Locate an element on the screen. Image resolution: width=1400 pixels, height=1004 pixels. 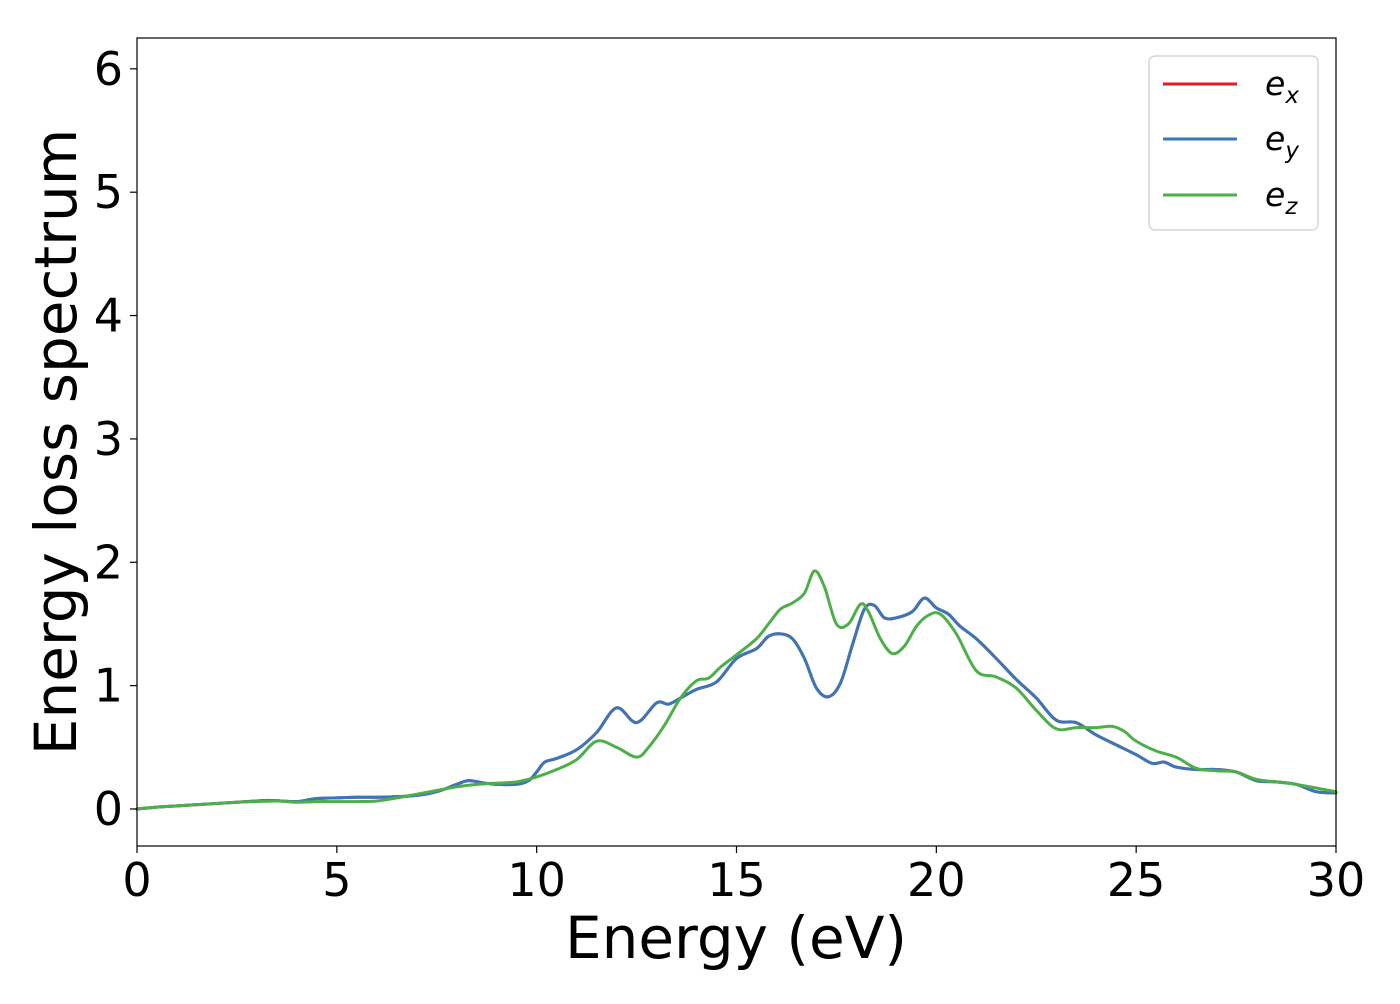
y-tick-label: 0 is located at coordinates (108, 809).